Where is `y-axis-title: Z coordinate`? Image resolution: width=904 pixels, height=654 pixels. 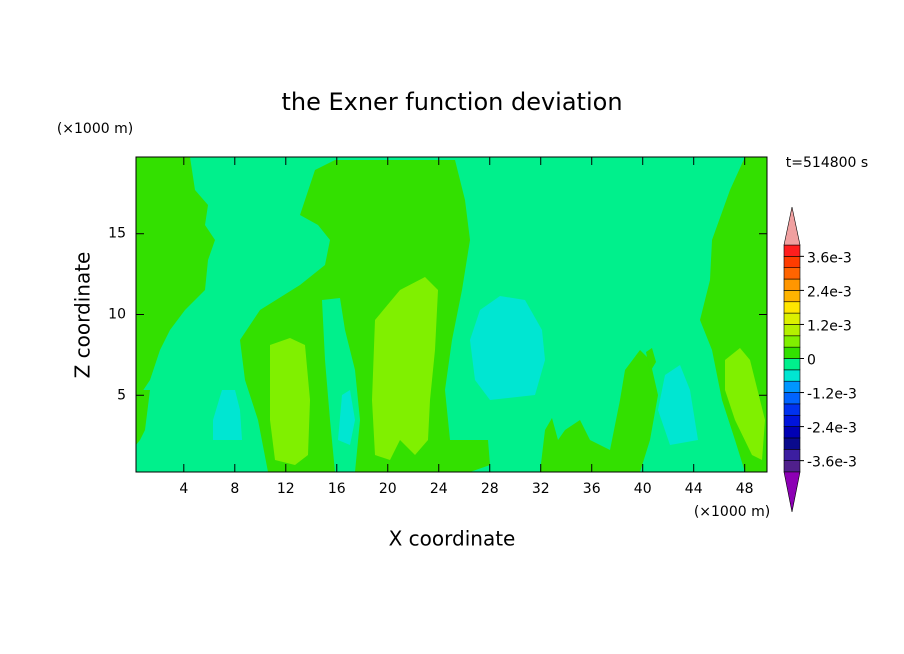 y-axis-title: Z coordinate is located at coordinates (83, 315).